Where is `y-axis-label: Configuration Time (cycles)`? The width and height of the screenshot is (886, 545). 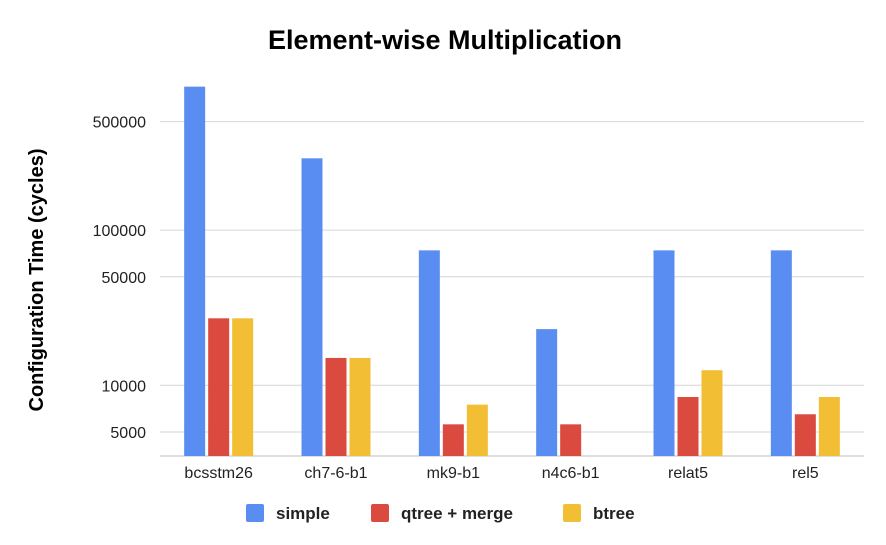 y-axis-label: Configuration Time (cycles) is located at coordinates (37, 279).